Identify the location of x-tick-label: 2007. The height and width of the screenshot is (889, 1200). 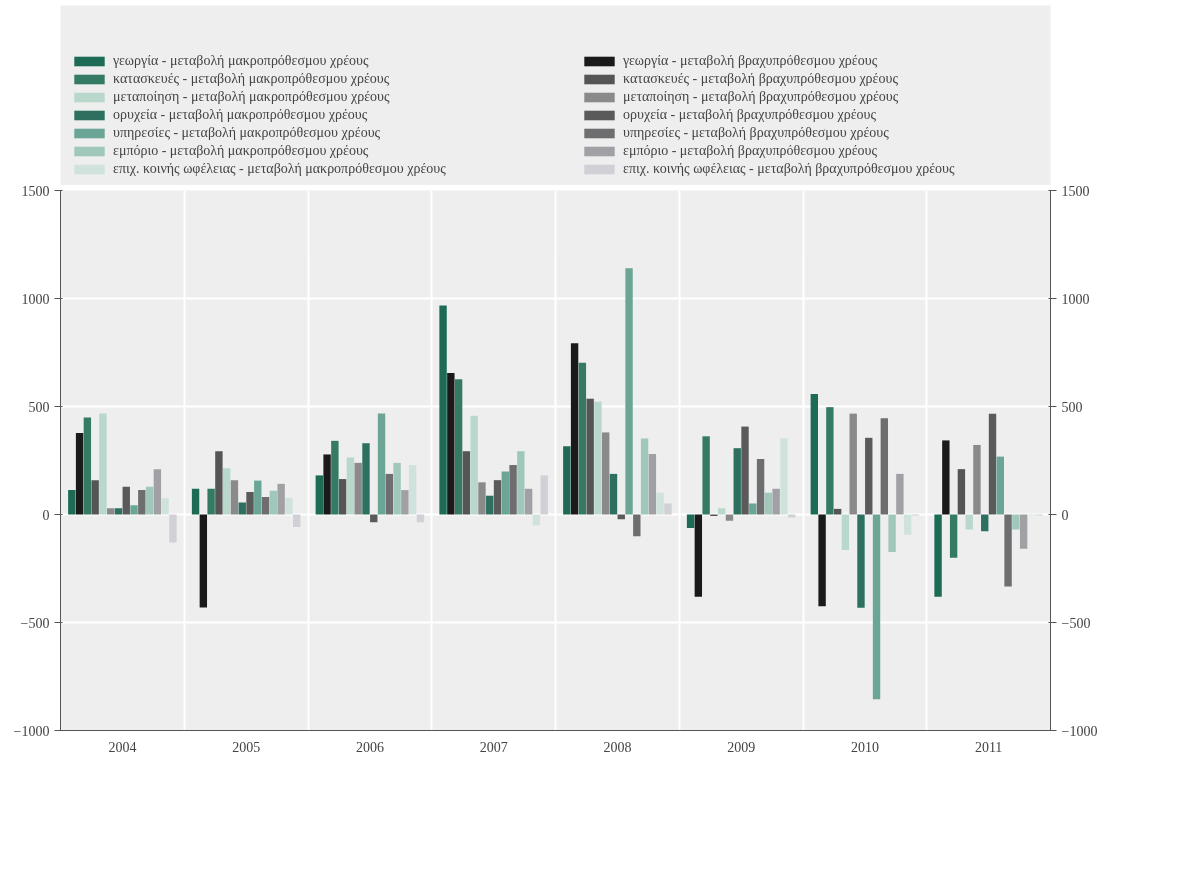
(493, 747).